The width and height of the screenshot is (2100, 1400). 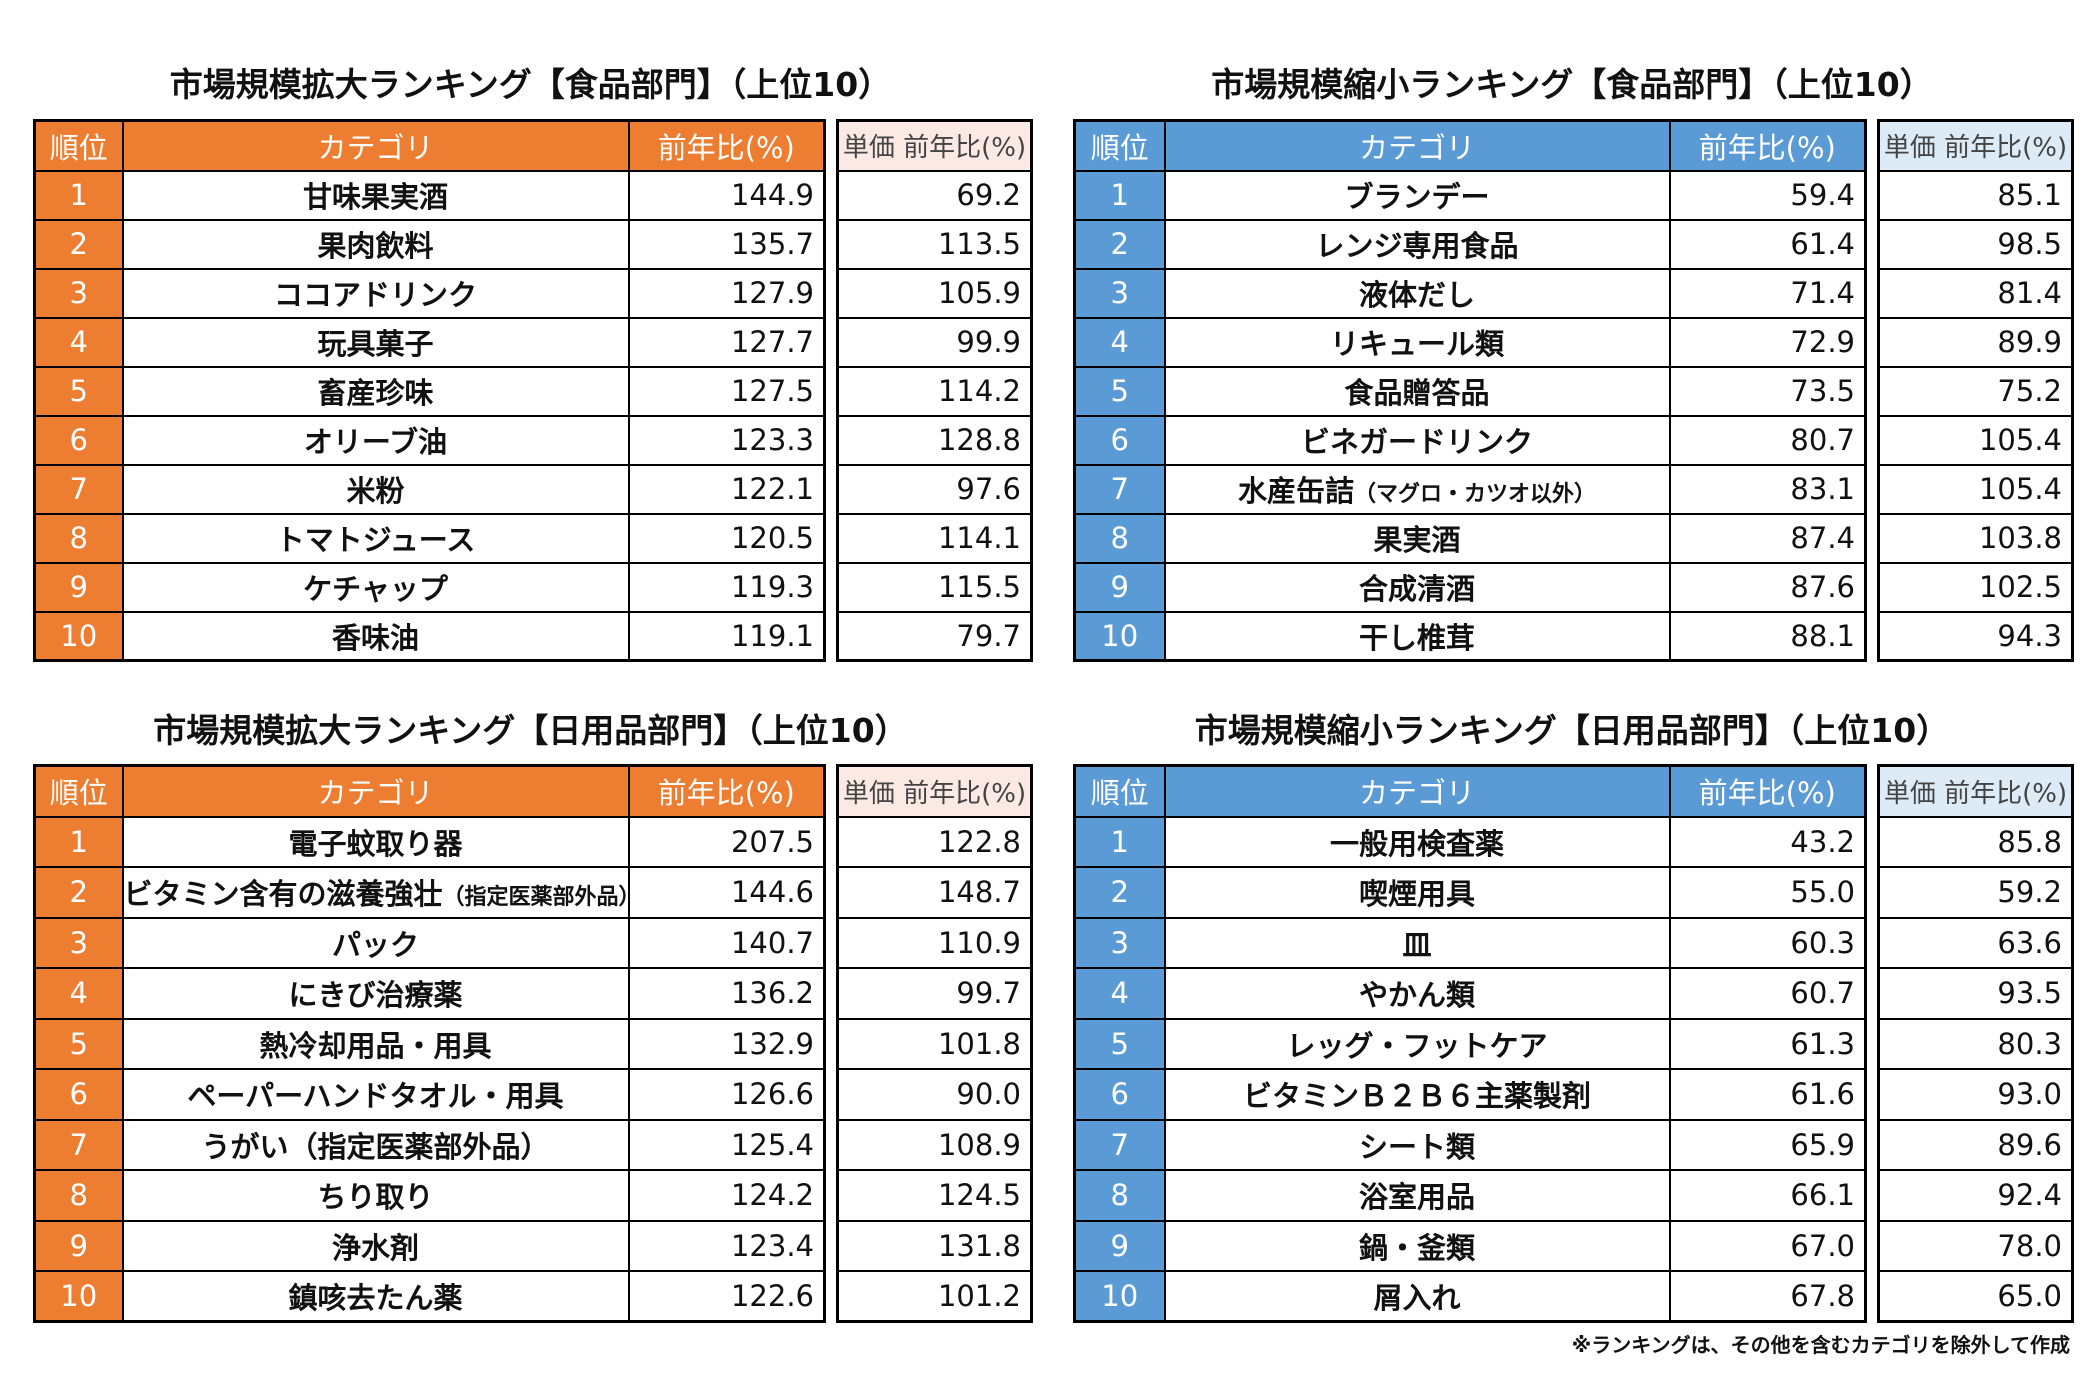 I want to click on category-name: にきび治療薬, so click(x=375, y=995).